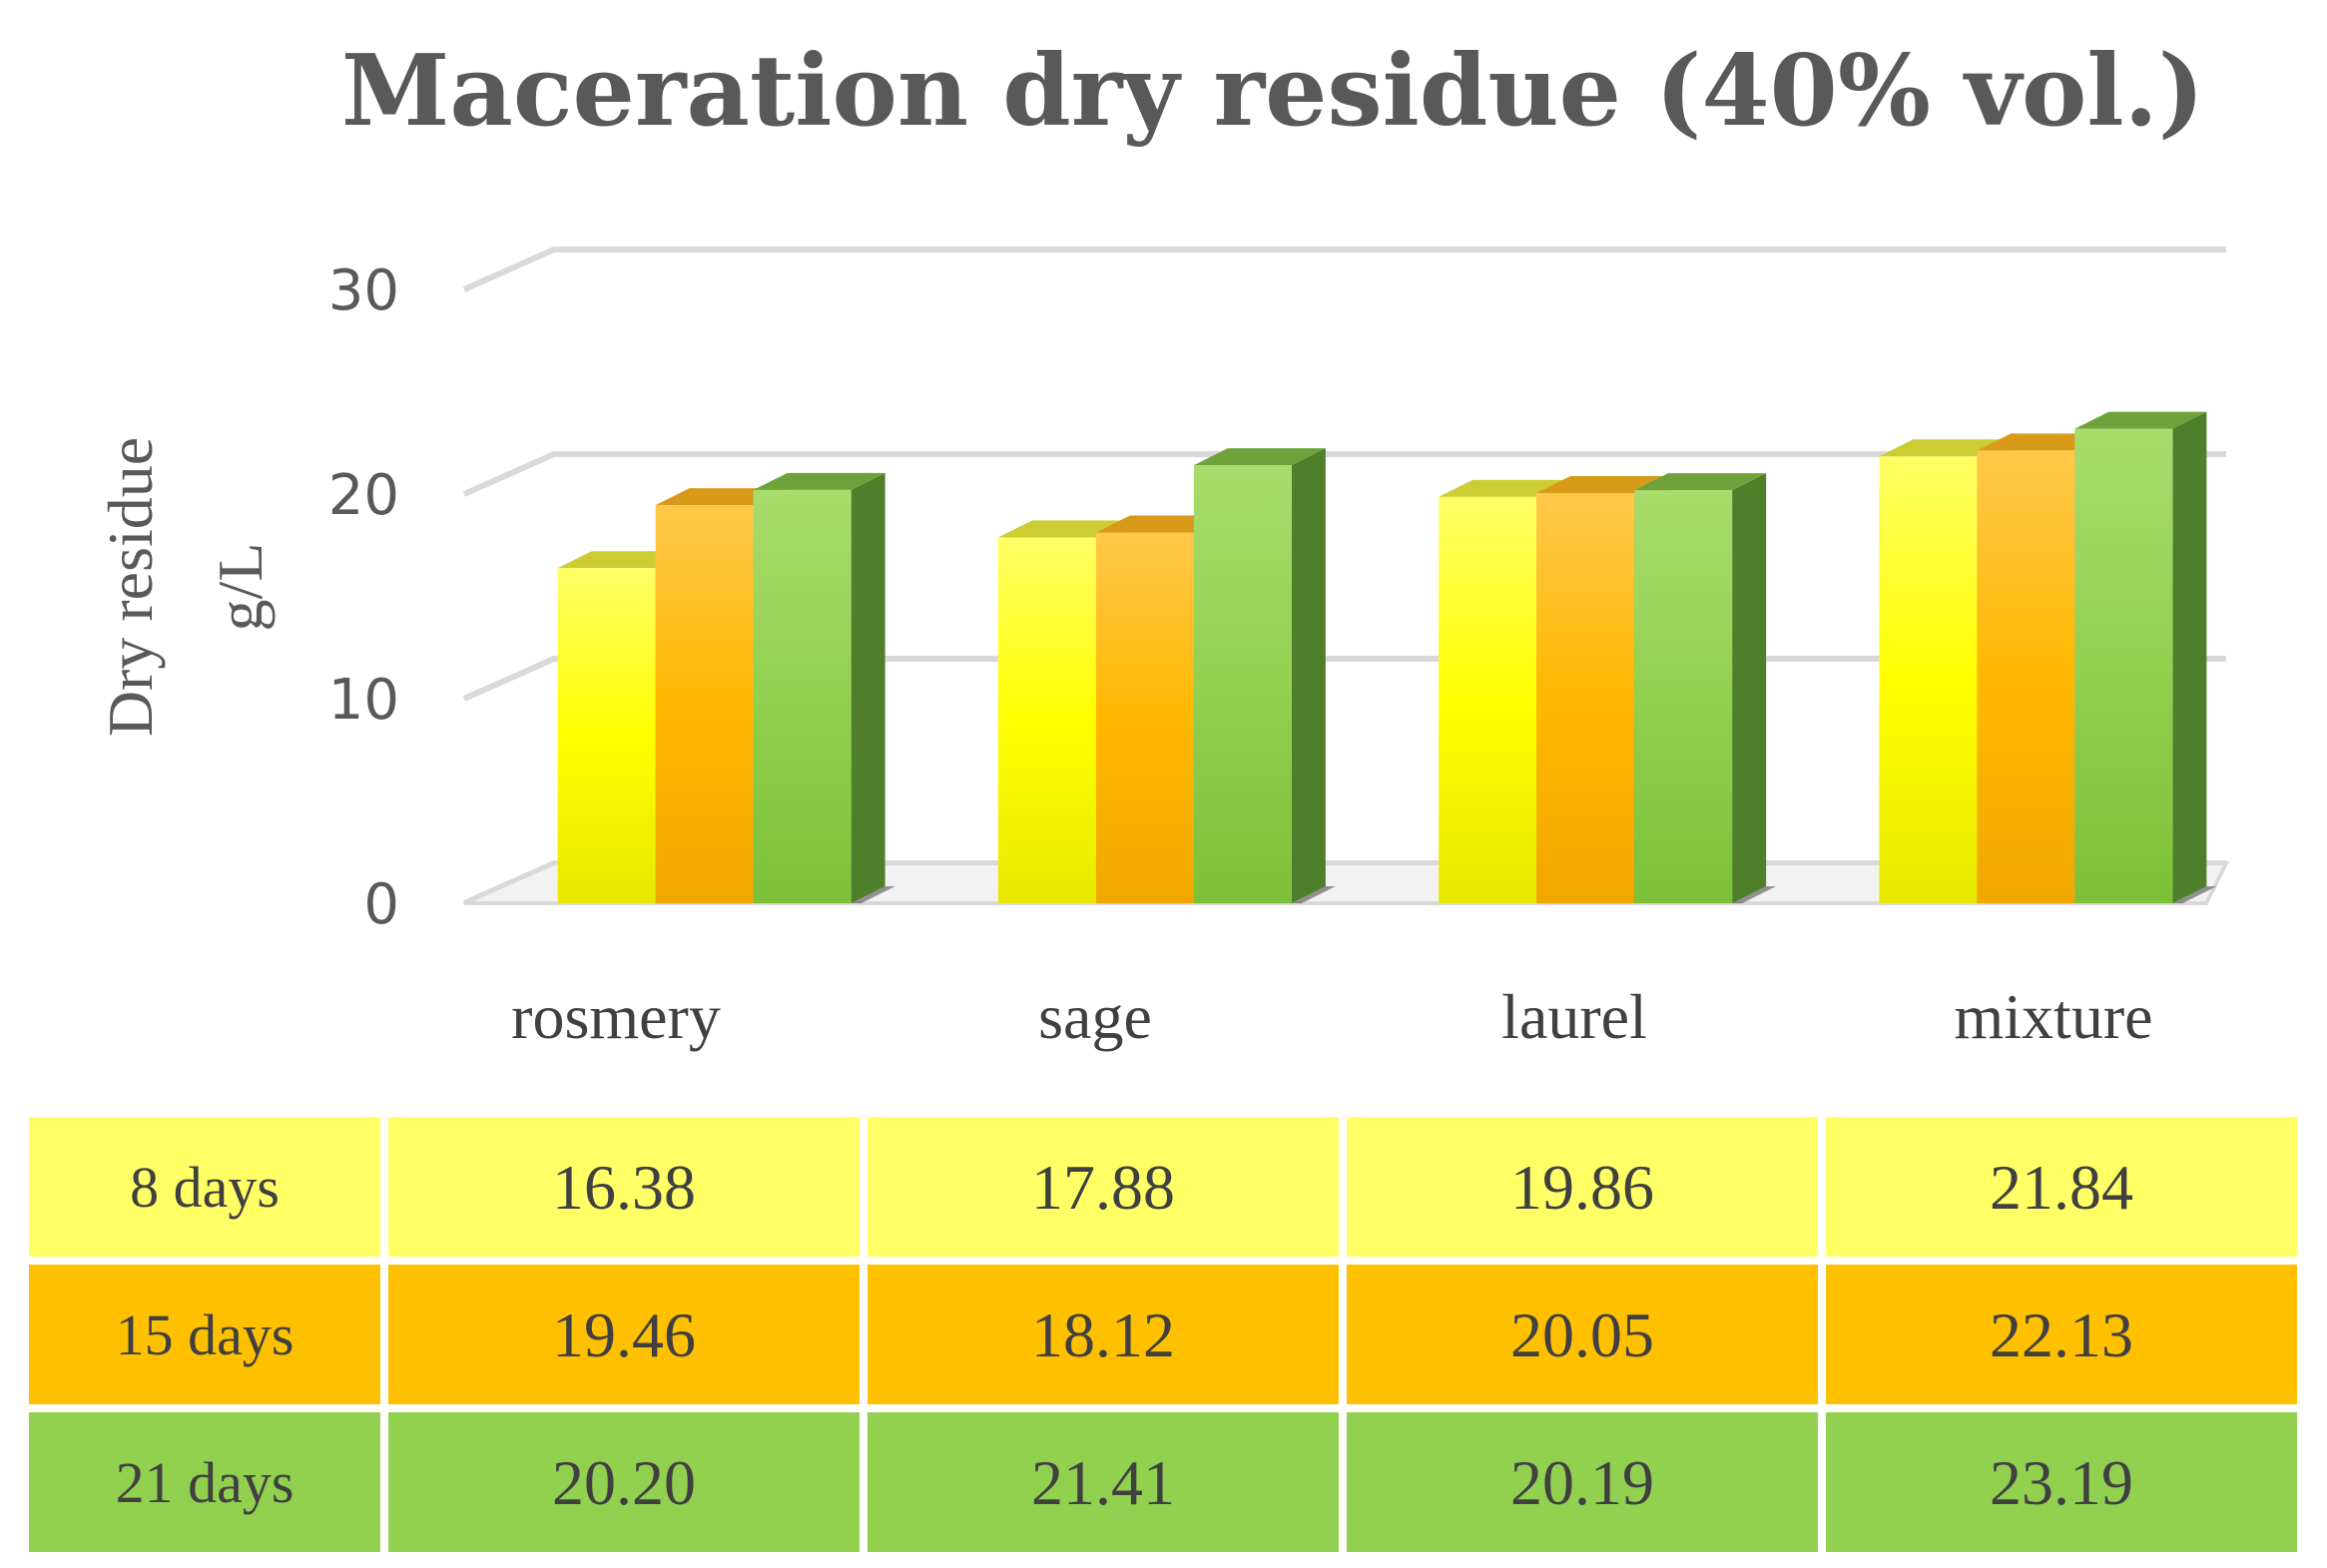  I want to click on bar-8-days-rosmery, so click(607, 735).